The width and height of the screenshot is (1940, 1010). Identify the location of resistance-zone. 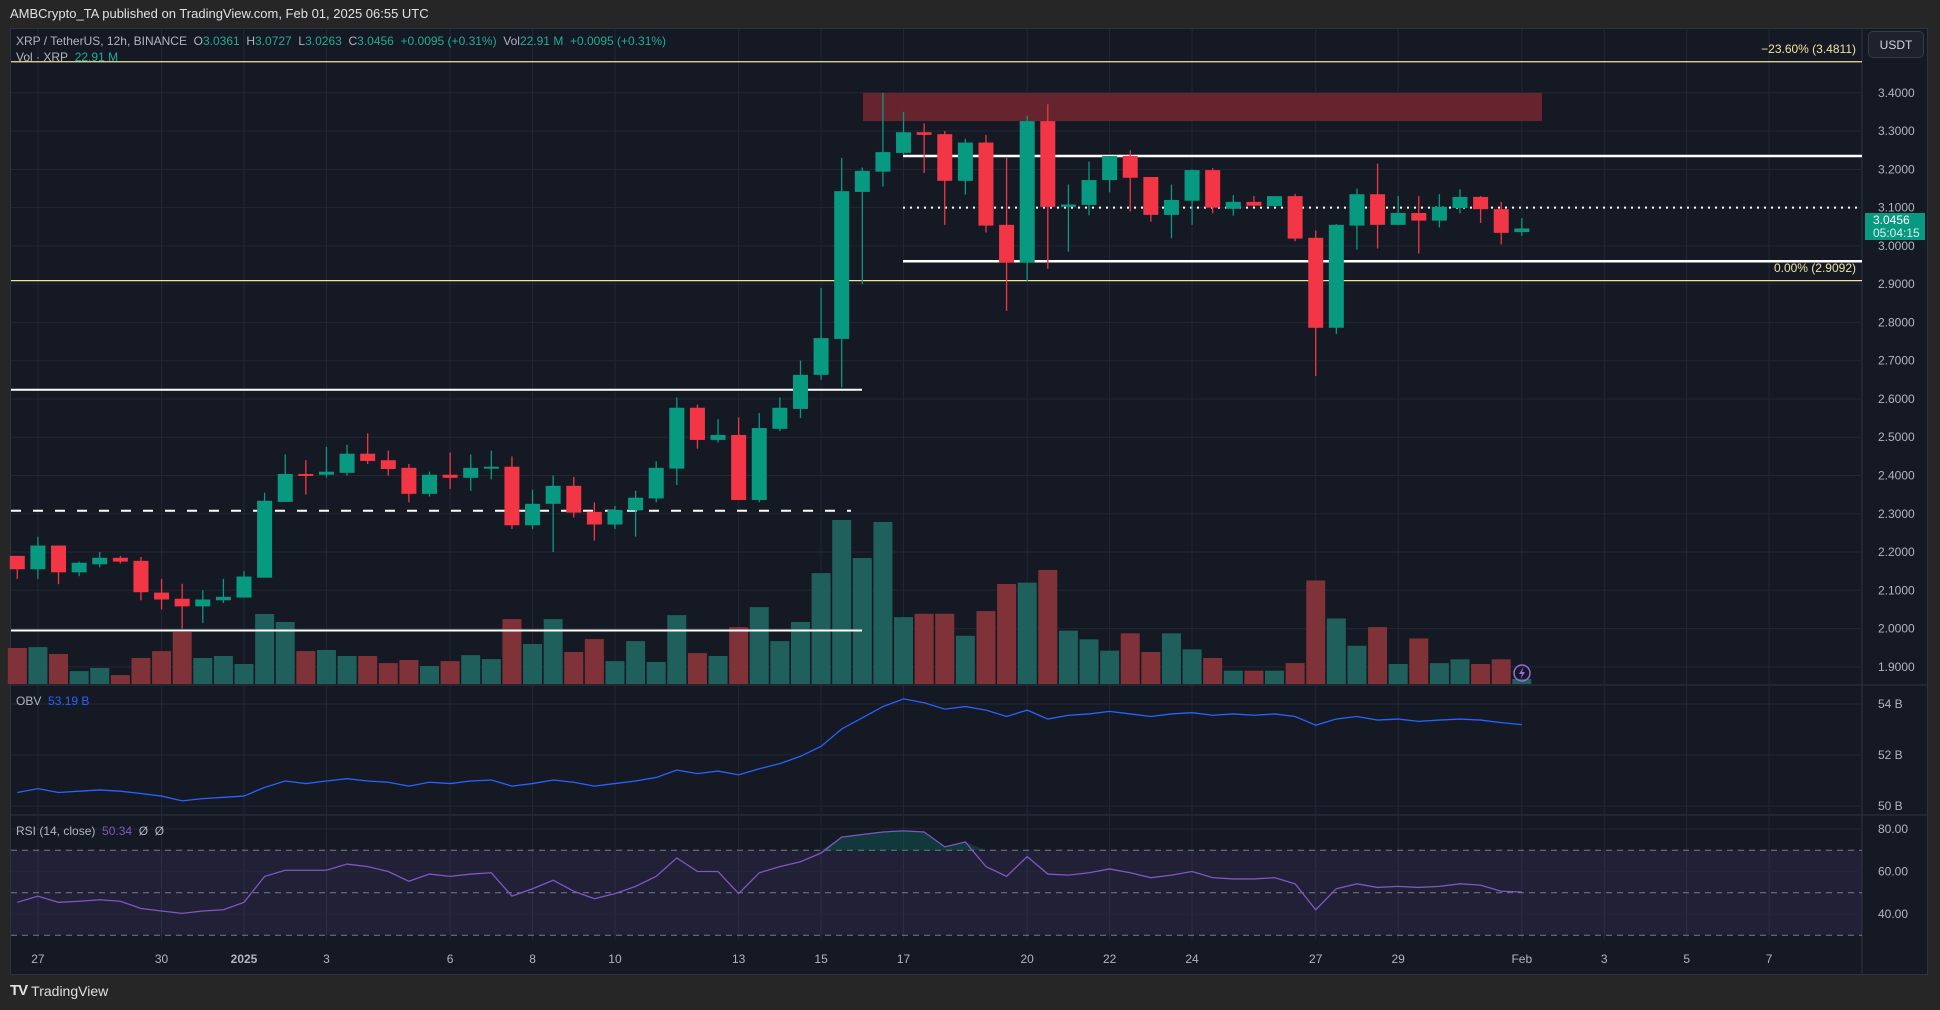
(1202, 107).